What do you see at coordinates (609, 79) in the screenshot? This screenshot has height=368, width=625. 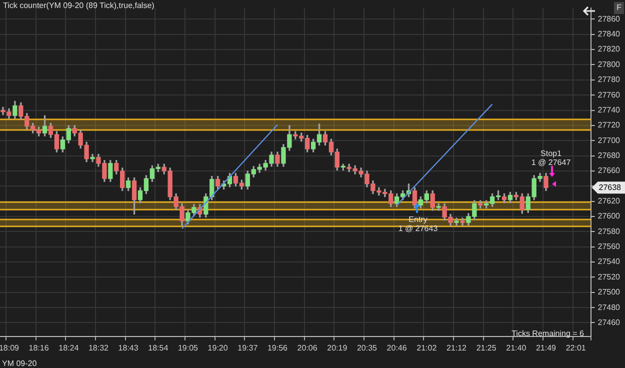 I see `y-tick-label: 27780` at bounding box center [609, 79].